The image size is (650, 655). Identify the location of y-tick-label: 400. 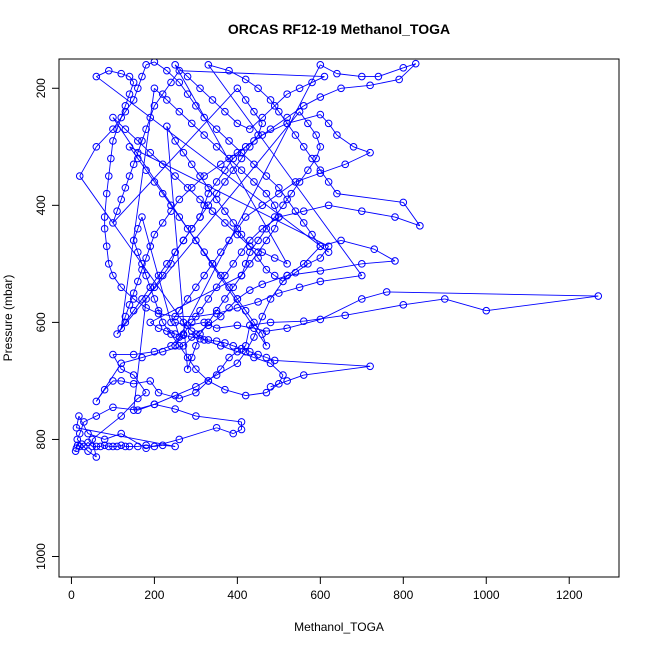
(41, 205).